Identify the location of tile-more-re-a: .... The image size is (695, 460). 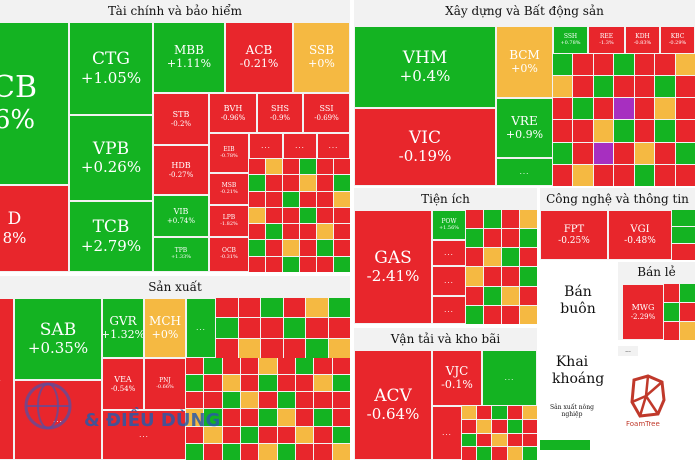
(524, 172).